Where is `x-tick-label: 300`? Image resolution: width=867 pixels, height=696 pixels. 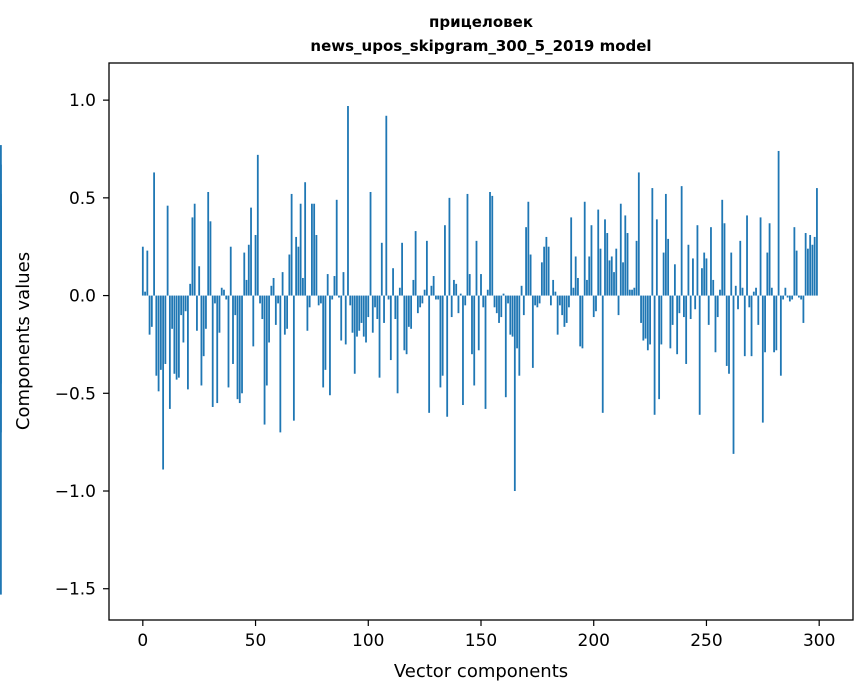 x-tick-label: 300 is located at coordinates (819, 641).